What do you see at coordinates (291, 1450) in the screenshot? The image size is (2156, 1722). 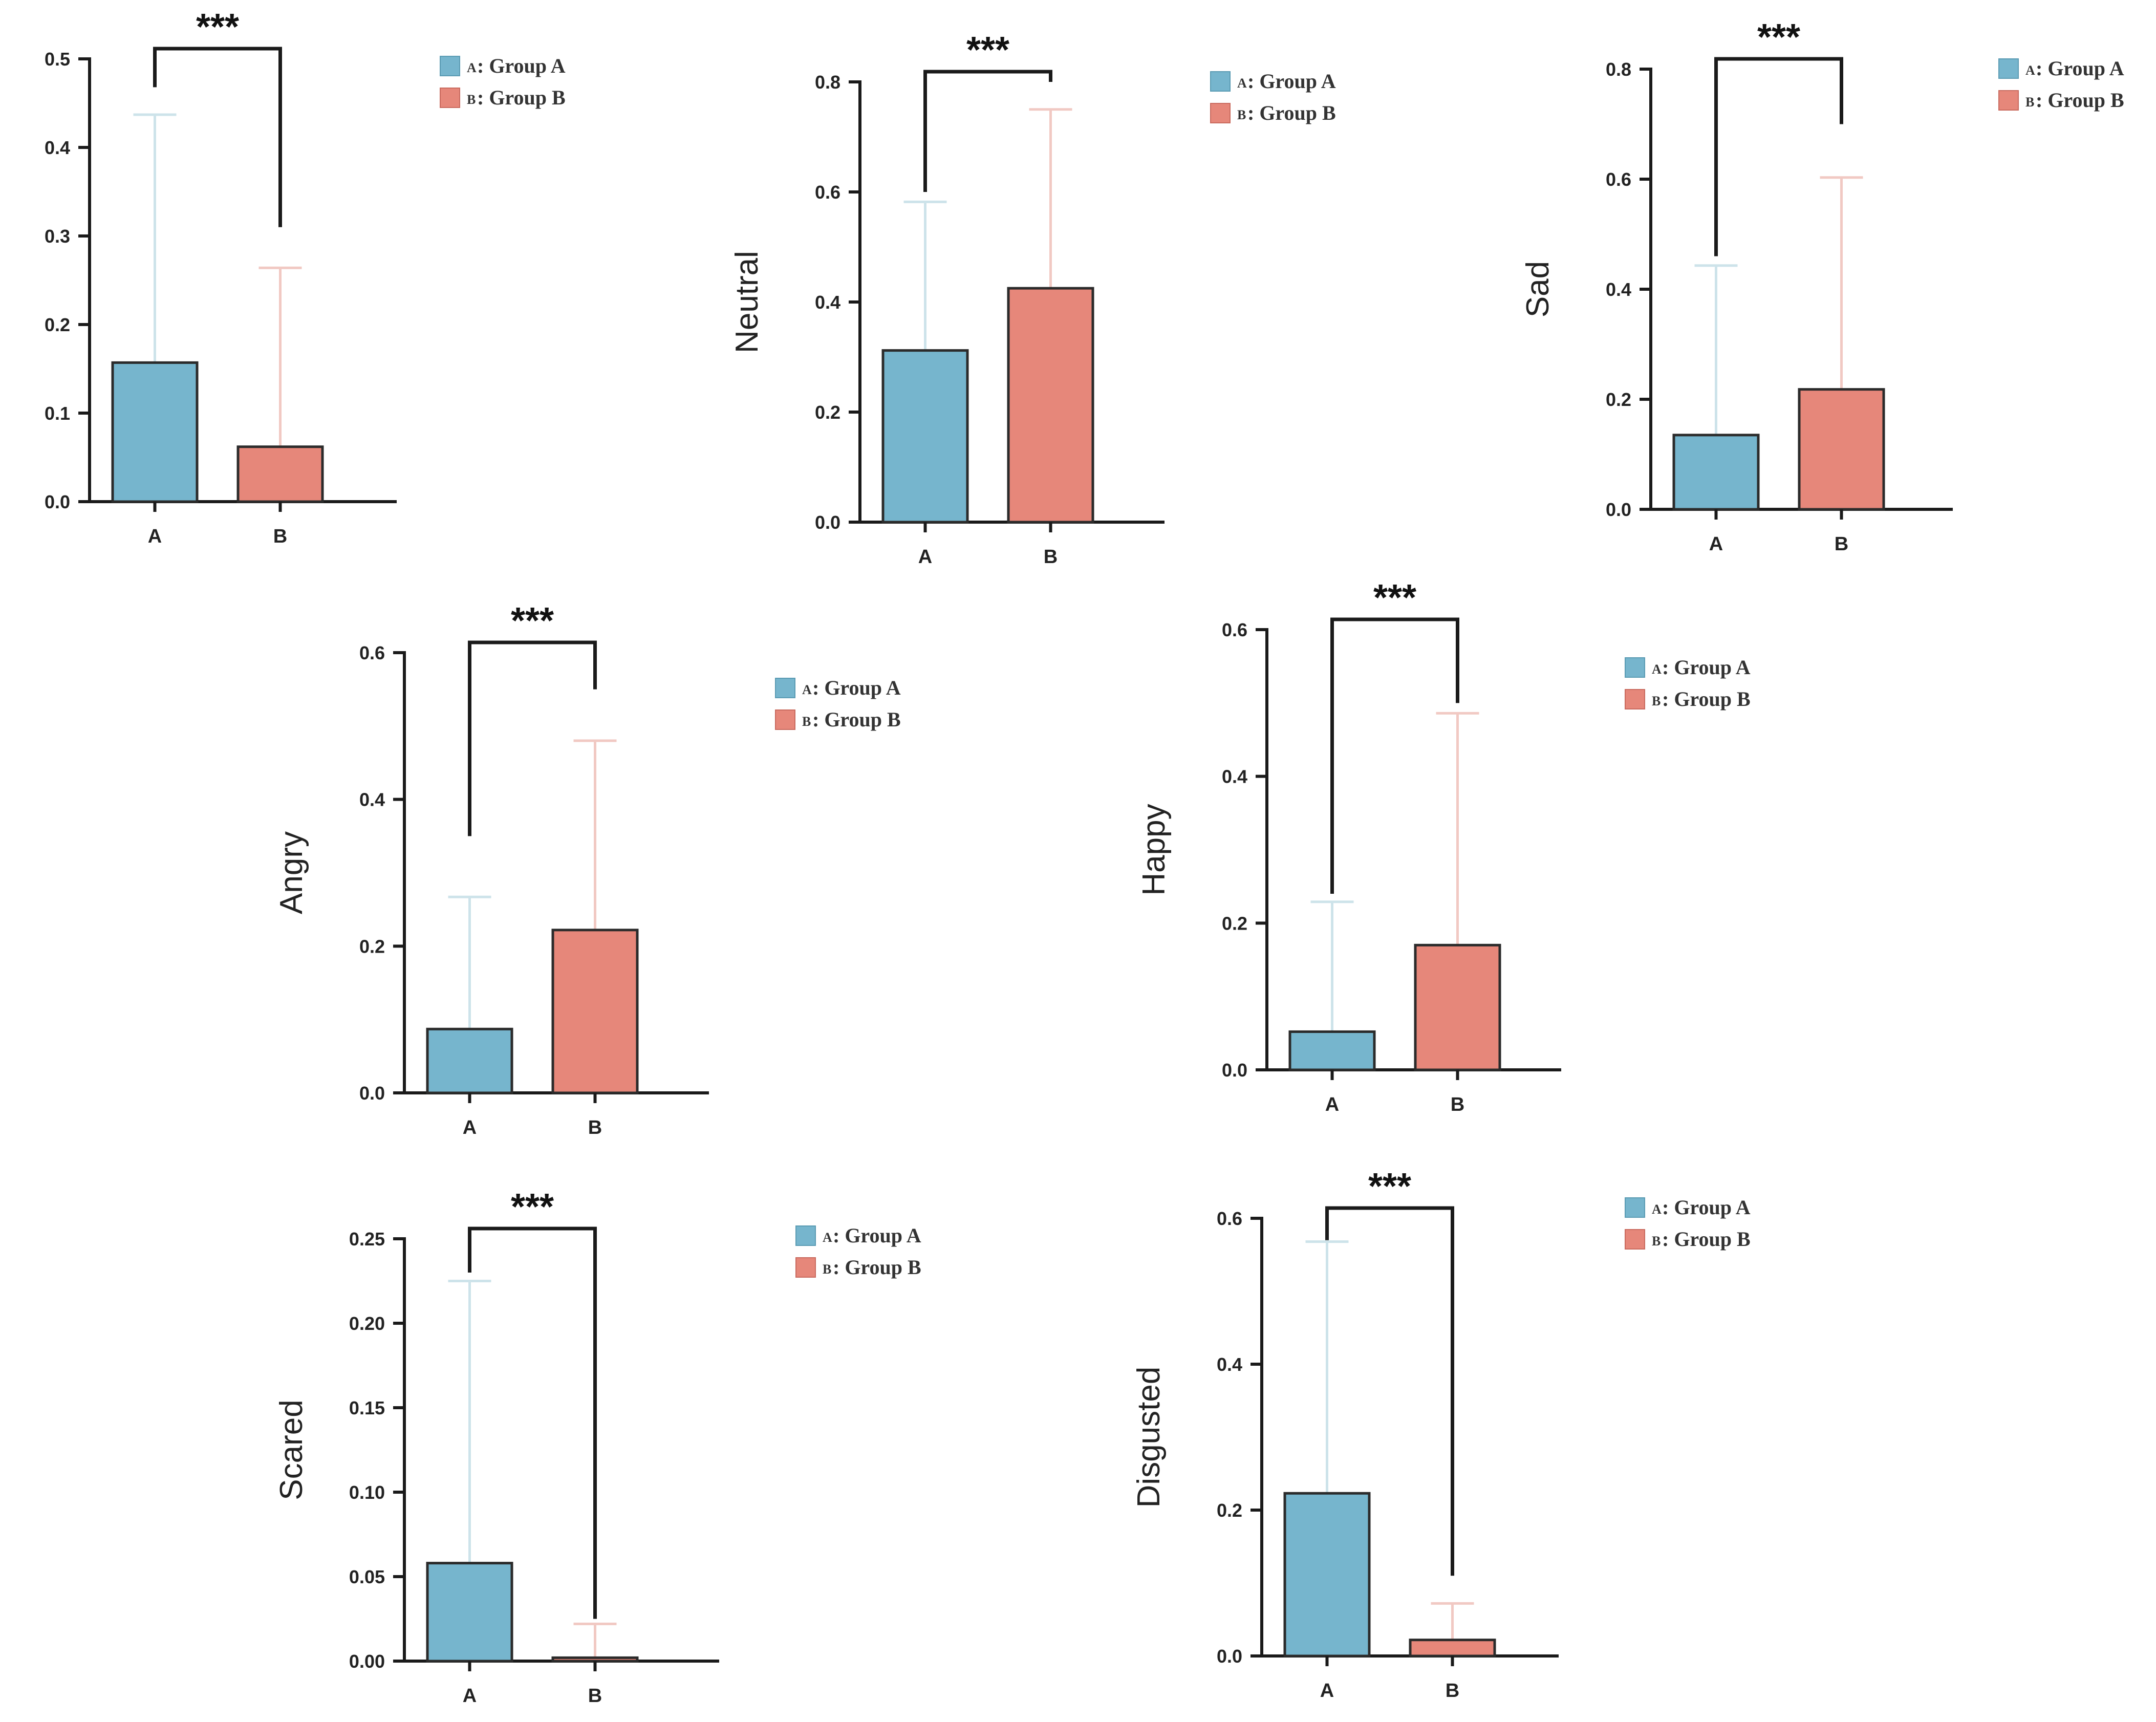 I see `y-axis-title: Scared` at bounding box center [291, 1450].